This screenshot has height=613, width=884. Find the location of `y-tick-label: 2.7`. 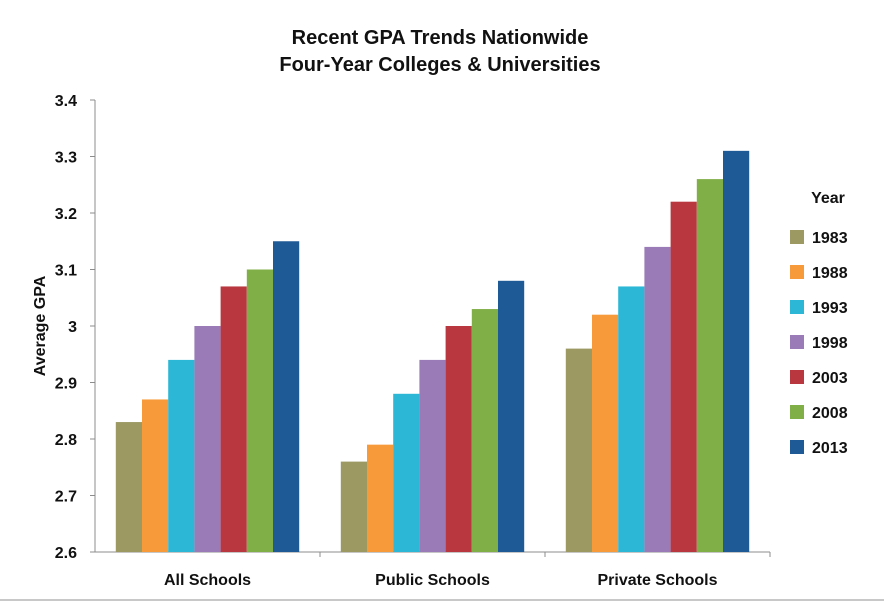

y-tick-label: 2.7 is located at coordinates (66, 497).